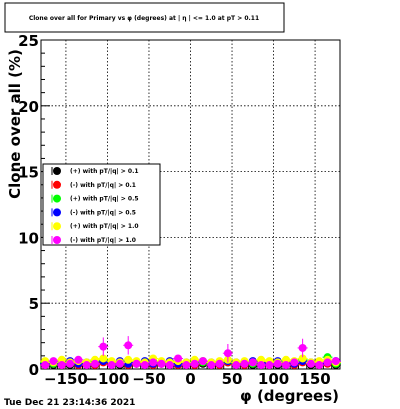  Describe the element at coordinates (66, 379) in the screenshot. I see `x-tick-label: −150` at that location.